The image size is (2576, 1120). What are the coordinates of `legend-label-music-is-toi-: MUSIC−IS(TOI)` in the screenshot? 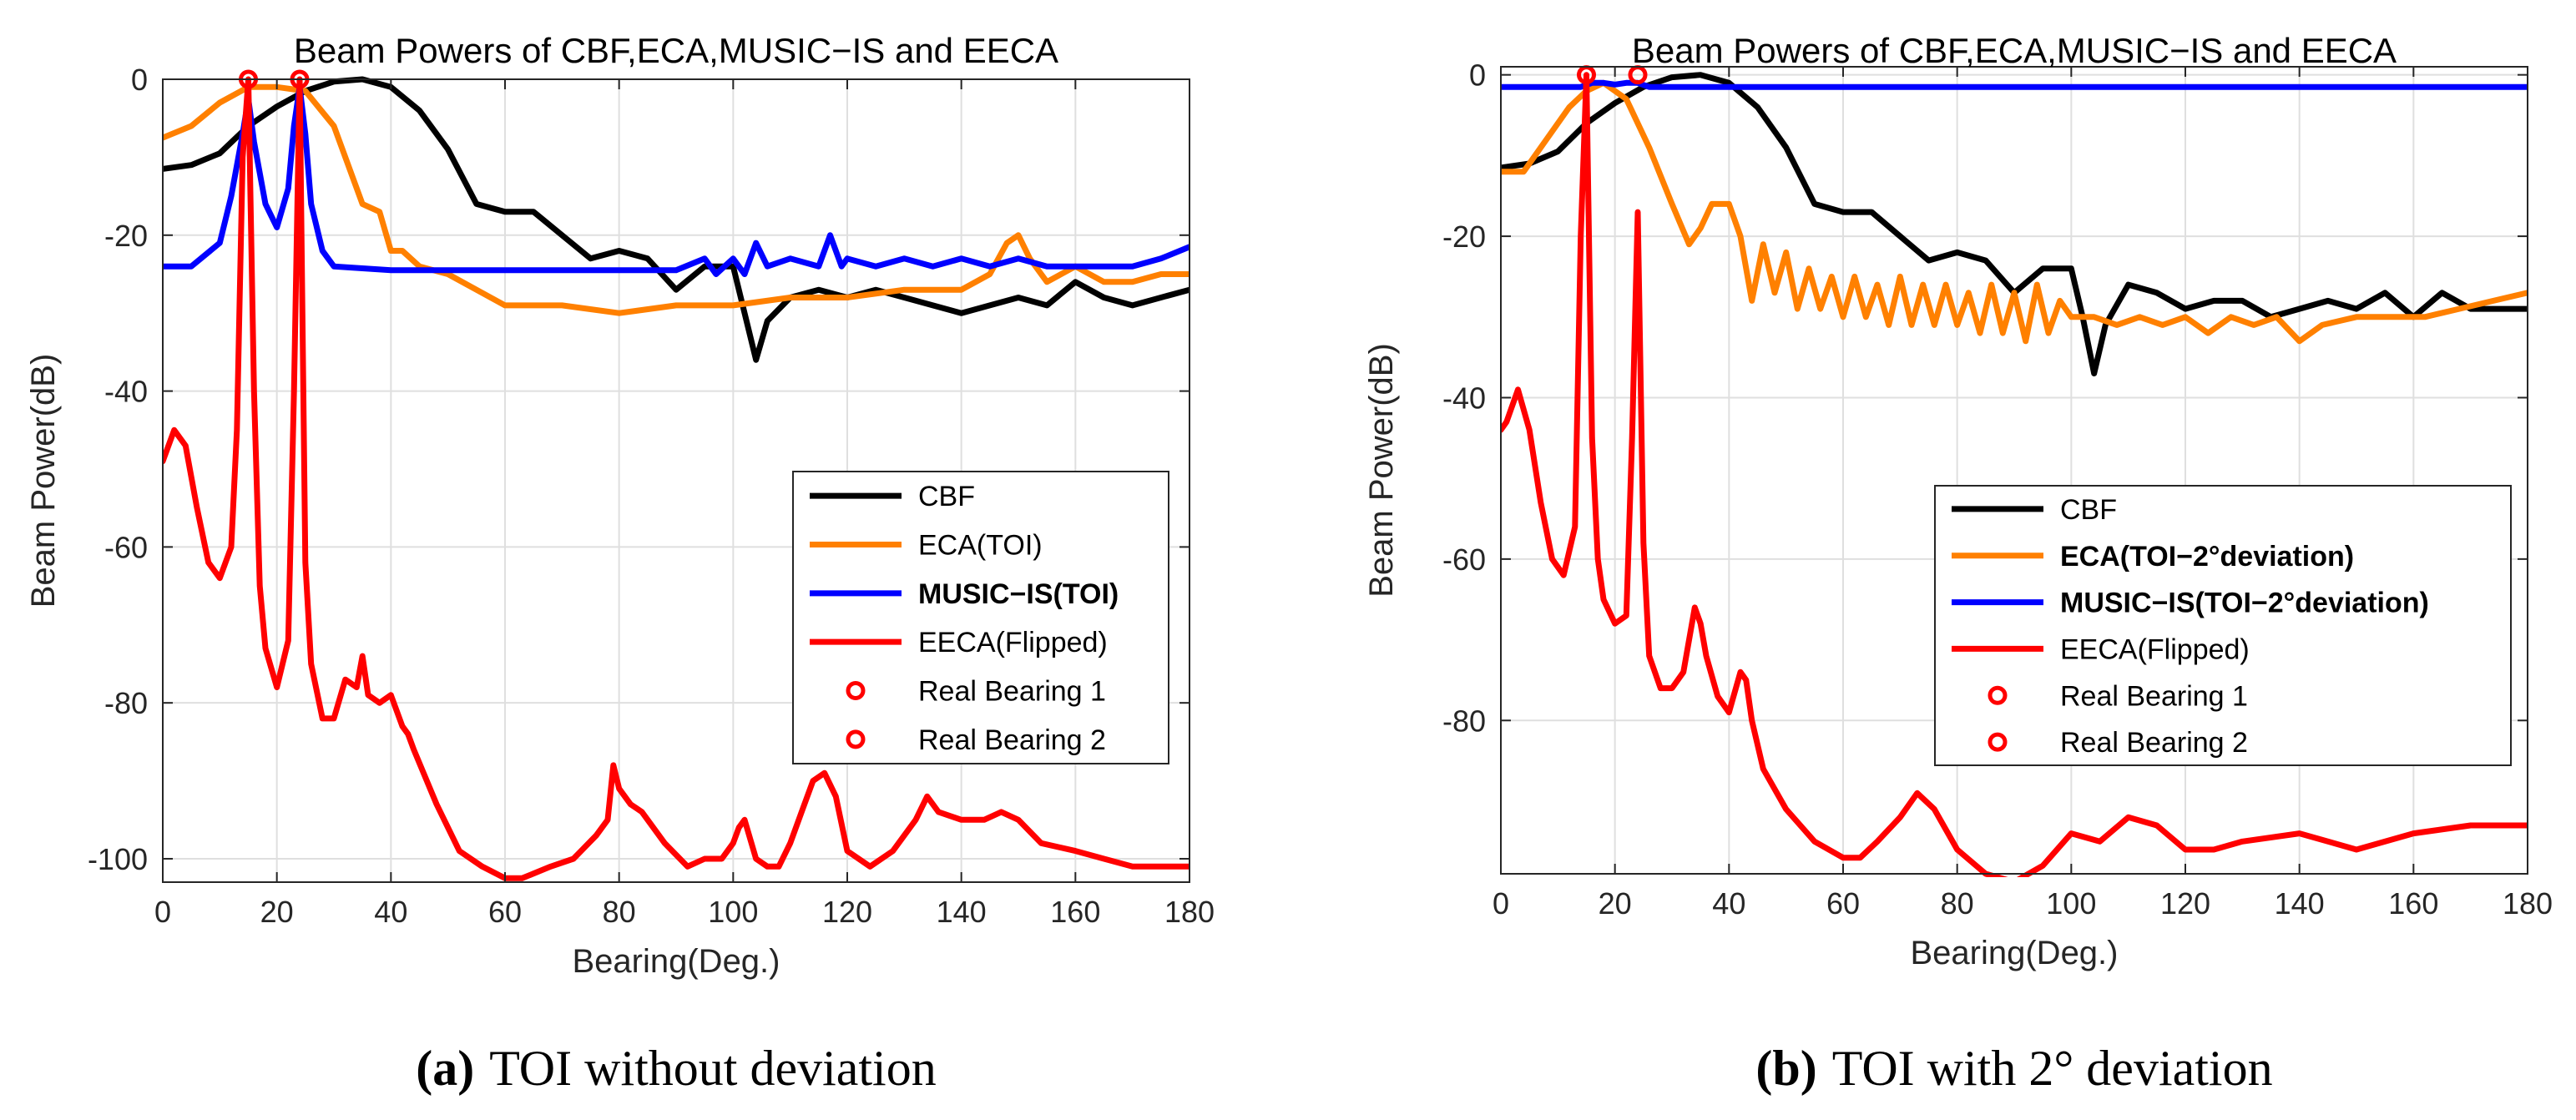 It's located at (1018, 594).